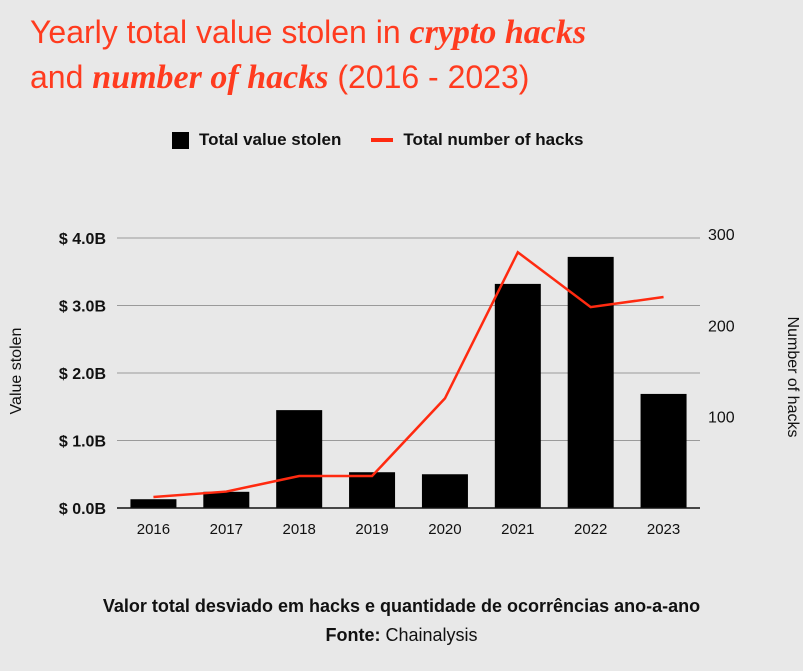 The height and width of the screenshot is (671, 803). I want to click on y-left-tick-label: $ 4.0B, so click(82, 239).